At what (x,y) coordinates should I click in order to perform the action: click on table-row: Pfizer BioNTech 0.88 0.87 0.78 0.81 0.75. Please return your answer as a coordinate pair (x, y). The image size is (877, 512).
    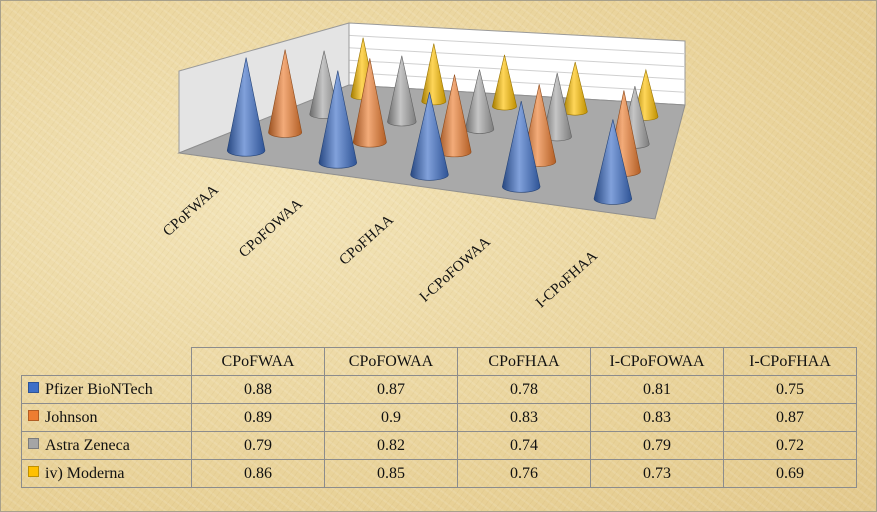
    Looking at the image, I should click on (439, 389).